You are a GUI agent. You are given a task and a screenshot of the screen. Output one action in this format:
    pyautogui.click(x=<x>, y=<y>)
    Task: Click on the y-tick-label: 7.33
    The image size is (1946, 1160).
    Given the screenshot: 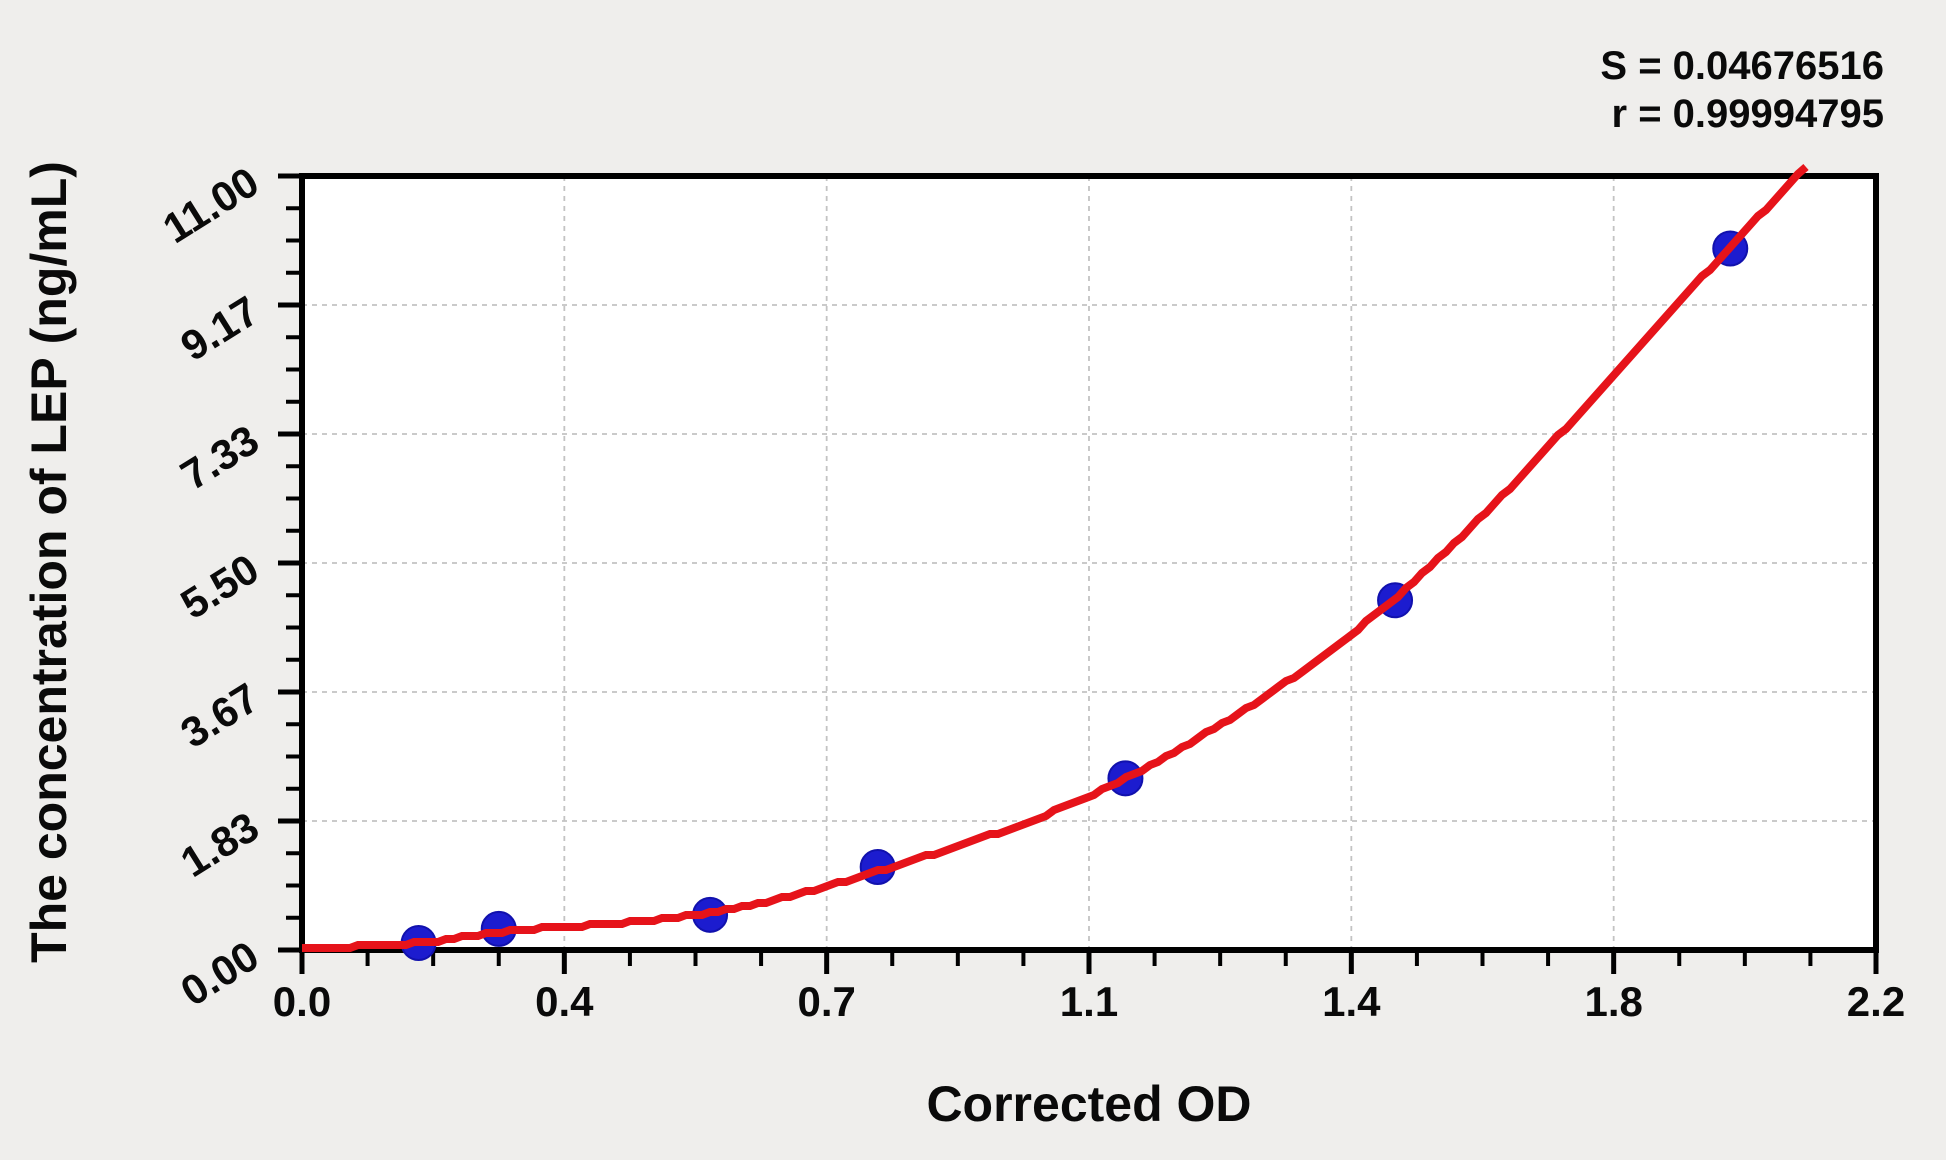 What is the action you would take?
    pyautogui.click(x=220, y=457)
    